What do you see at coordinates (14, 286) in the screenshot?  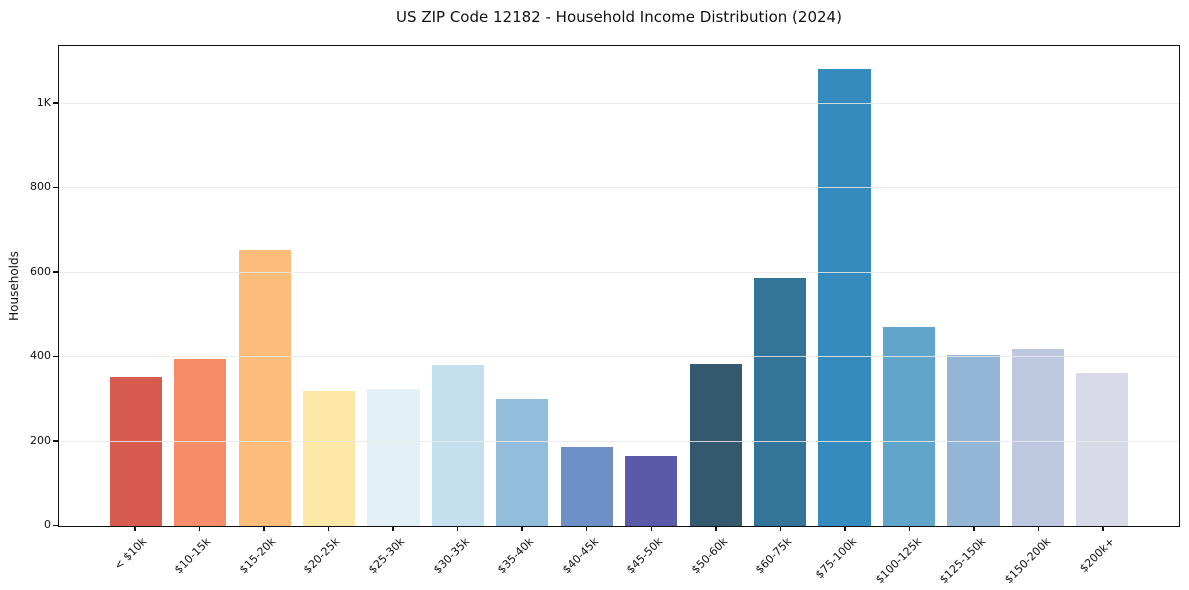 I see `y-axis-label: Households` at bounding box center [14, 286].